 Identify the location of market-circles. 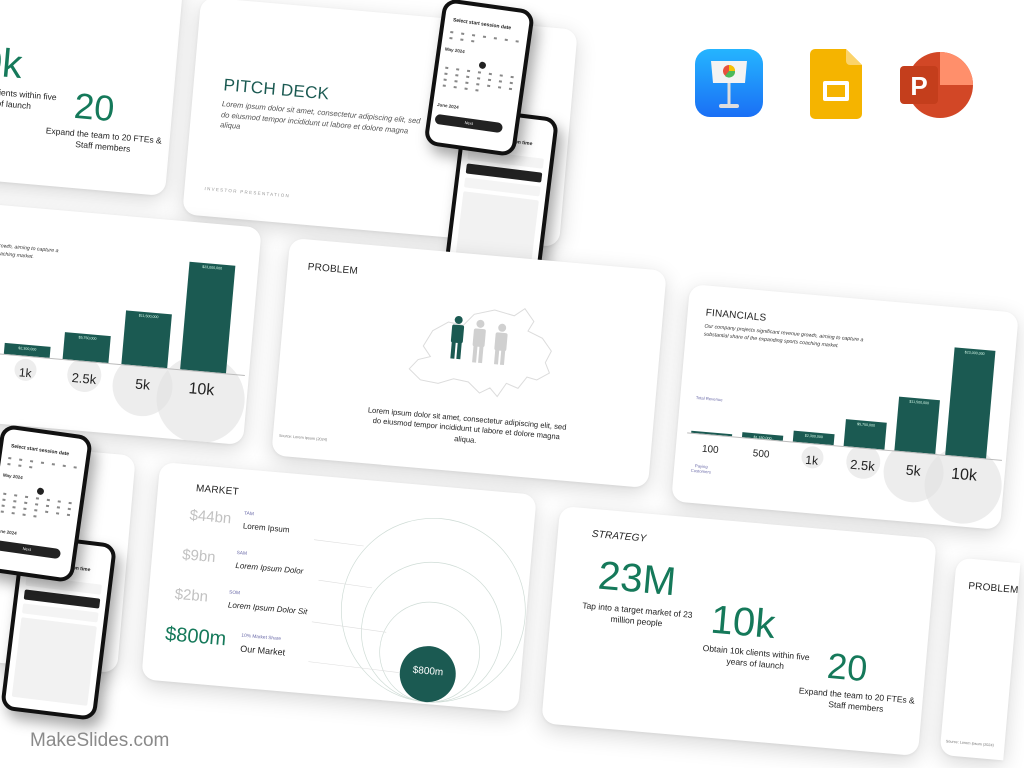
(417, 610).